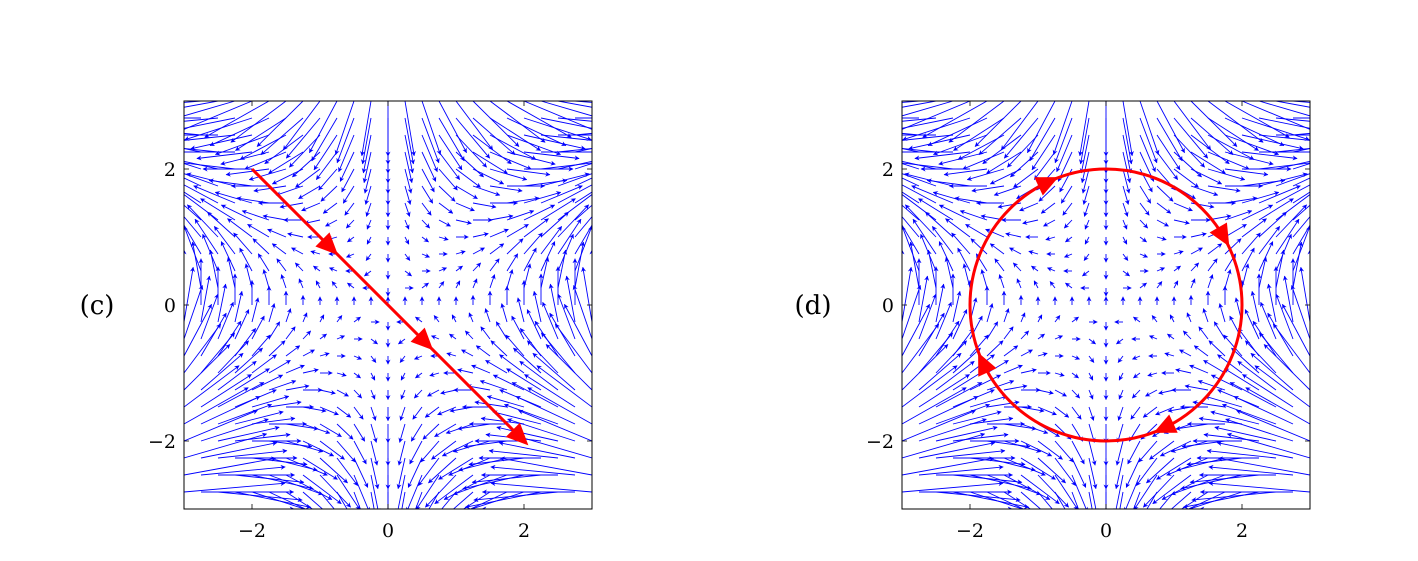 Image resolution: width=1418 pixels, height=561 pixels. Describe the element at coordinates (252, 531) in the screenshot. I see `x-tick-label: −2` at that location.